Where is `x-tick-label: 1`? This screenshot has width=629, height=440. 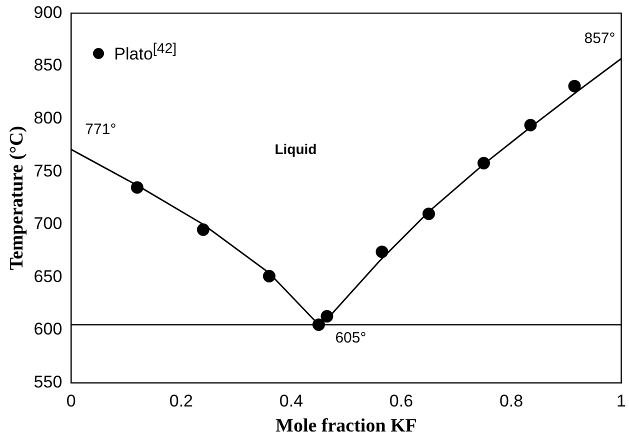 x-tick-label: 1 is located at coordinates (621, 401).